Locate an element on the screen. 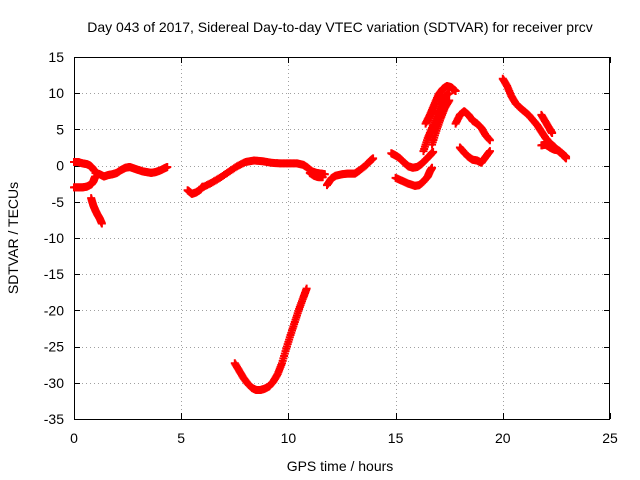 Image resolution: width=640 pixels, height=480 pixels. x-tick-label: 20 is located at coordinates (503, 438).